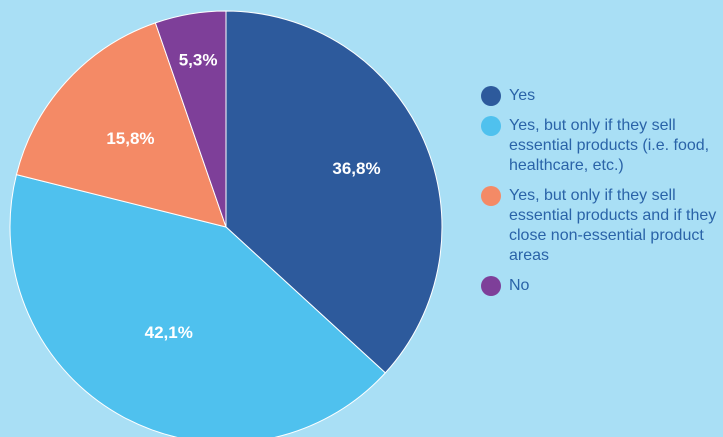 The width and height of the screenshot is (723, 437). What do you see at coordinates (601, 96) in the screenshot?
I see `legend-item-yes: Yes` at bounding box center [601, 96].